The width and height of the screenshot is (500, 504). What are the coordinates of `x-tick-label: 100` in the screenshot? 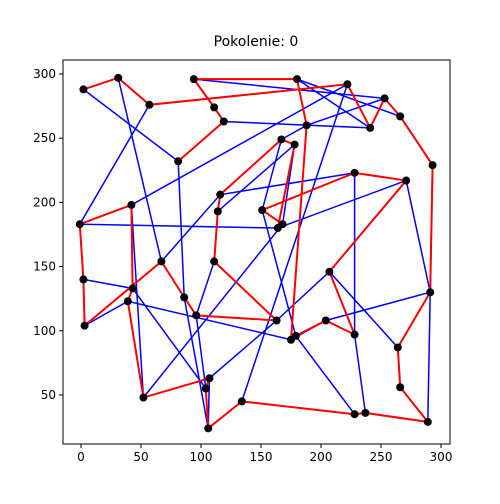 It's located at (201, 457).